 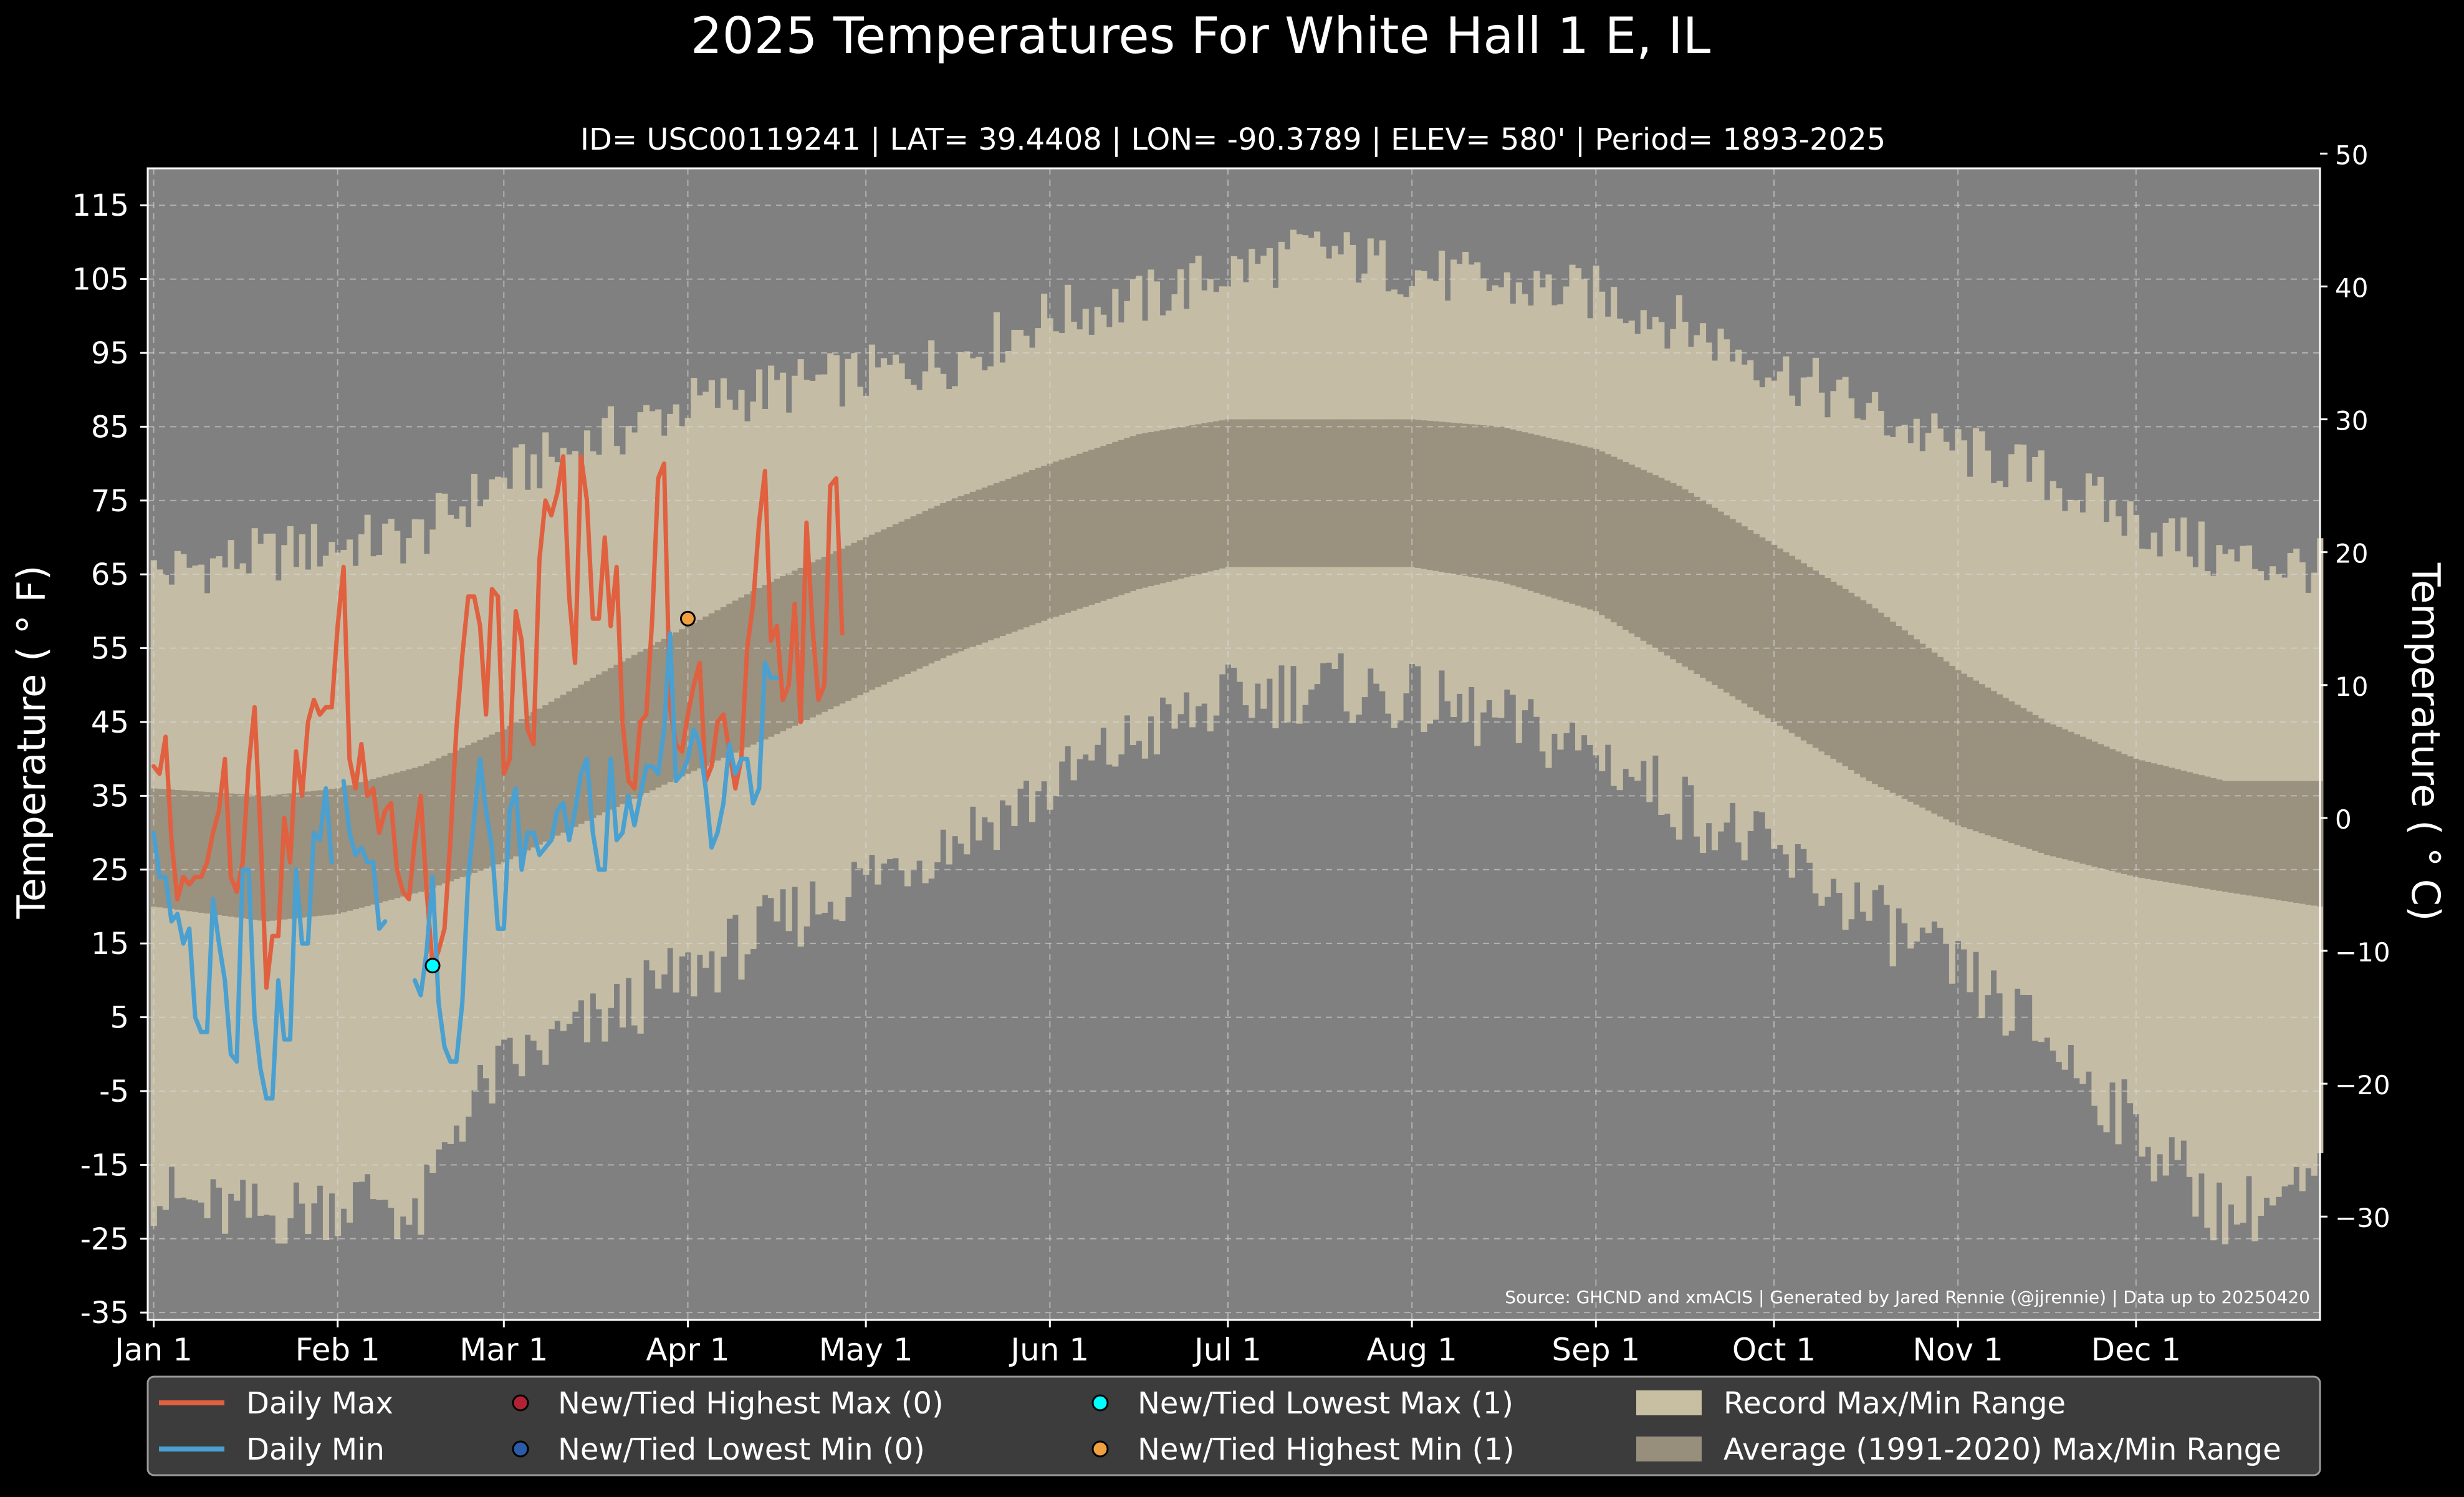 What do you see at coordinates (1669, 1402) in the screenshot?
I see `legend-patch-swatch` at bounding box center [1669, 1402].